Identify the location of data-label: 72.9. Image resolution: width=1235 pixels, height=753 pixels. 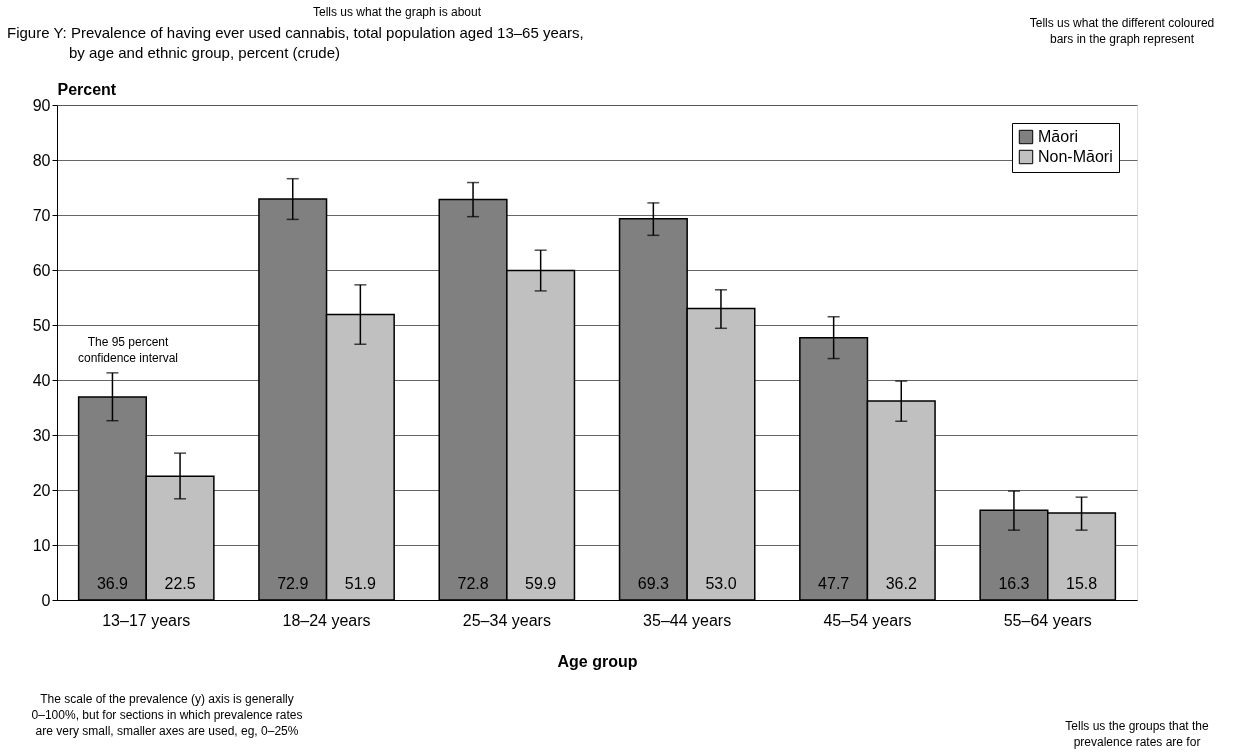
(293, 583).